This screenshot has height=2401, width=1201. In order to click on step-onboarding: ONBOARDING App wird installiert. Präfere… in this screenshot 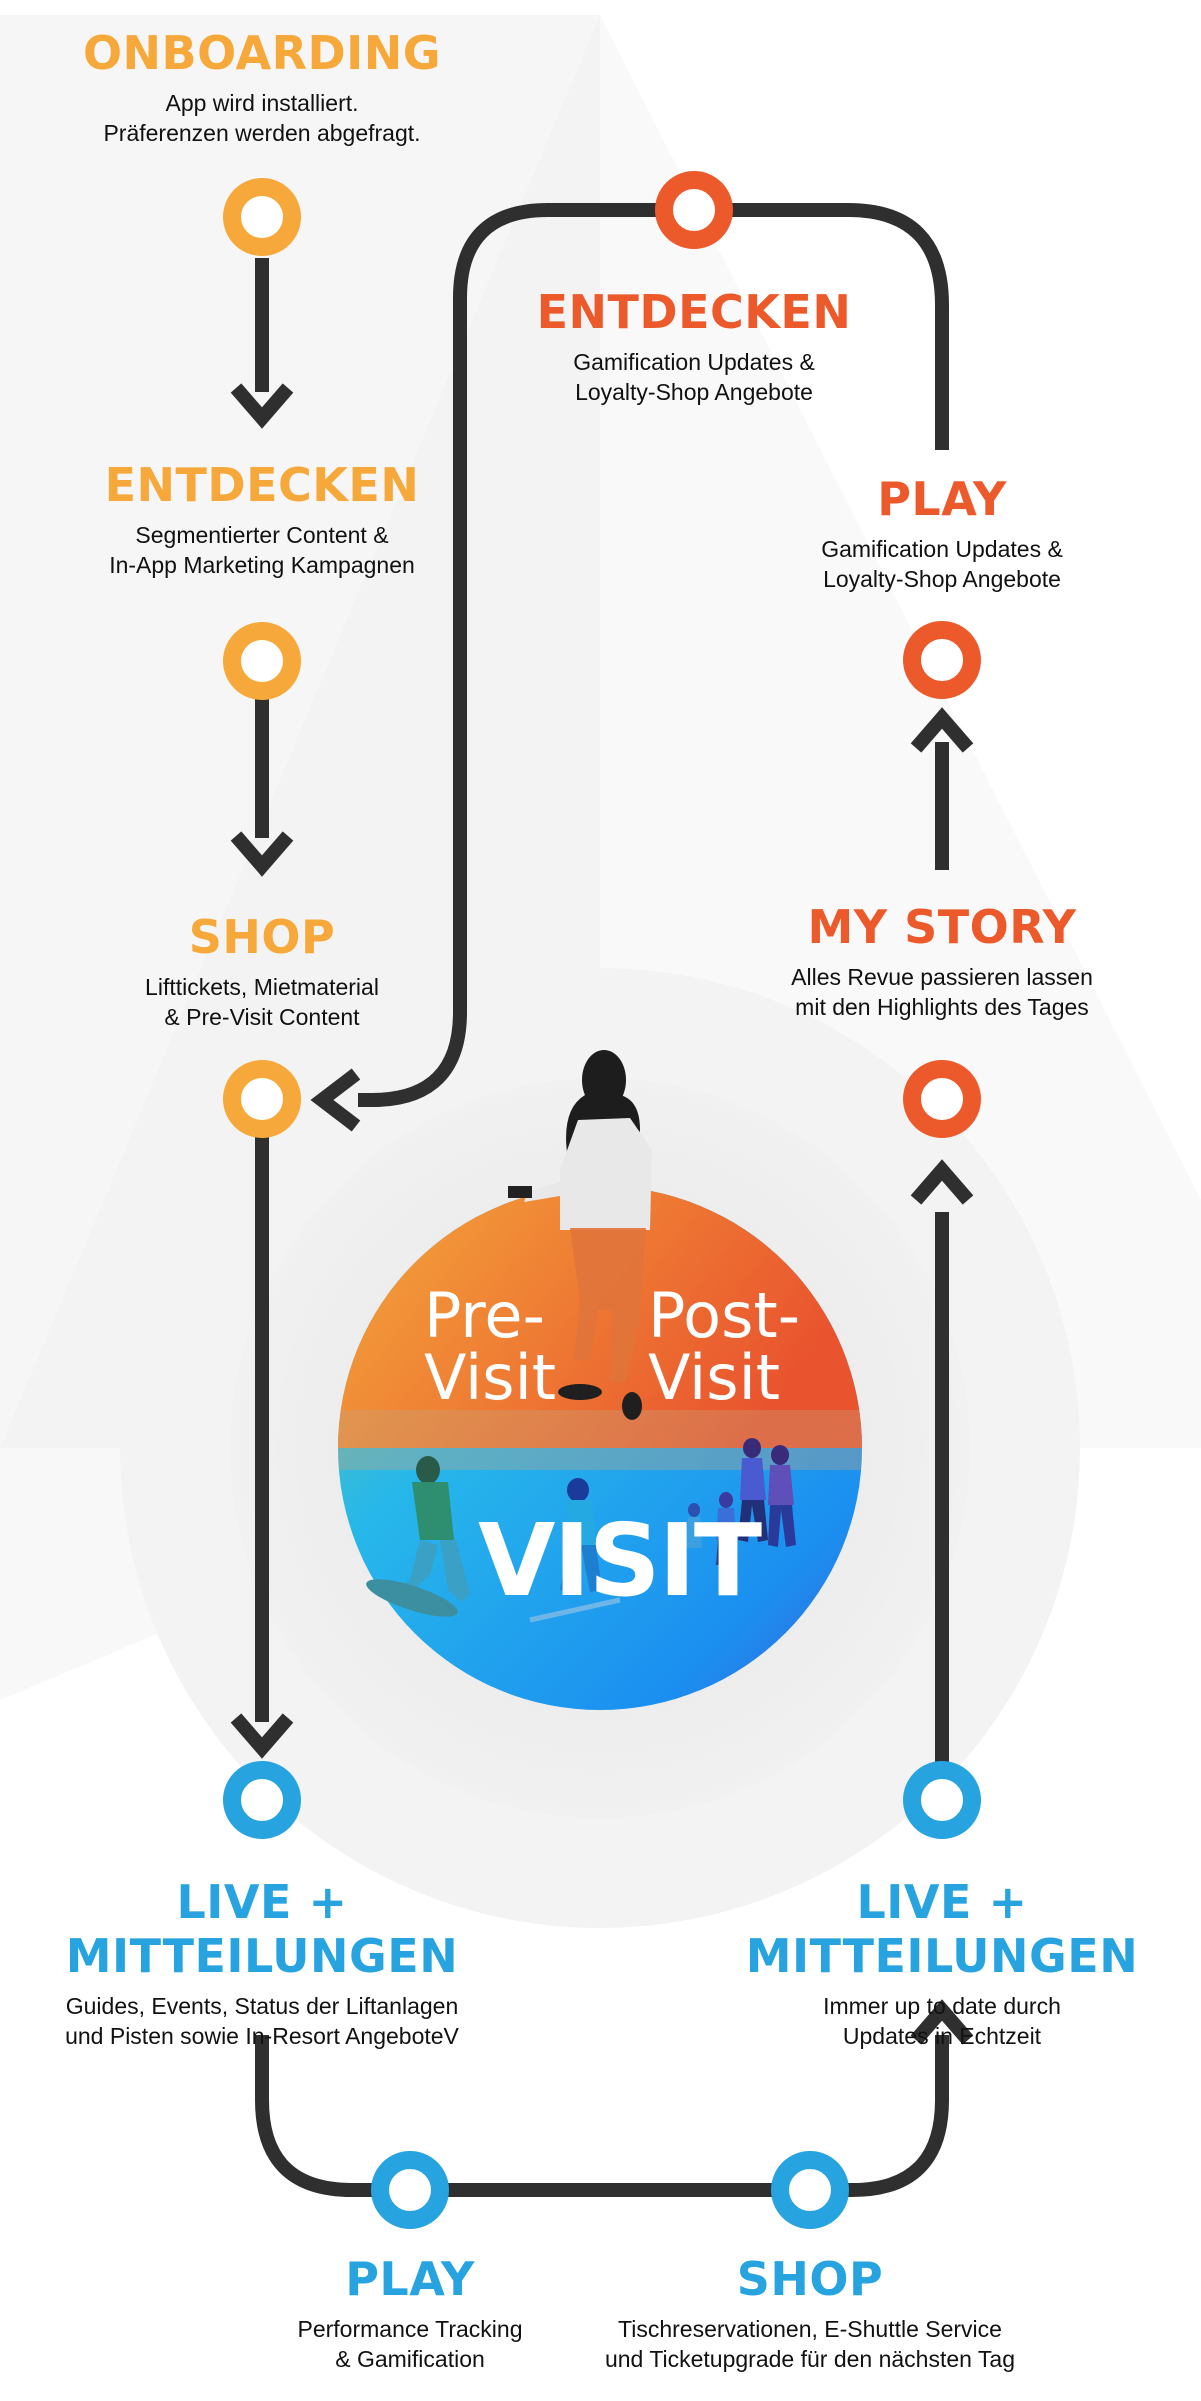, I will do `click(271, 87)`.